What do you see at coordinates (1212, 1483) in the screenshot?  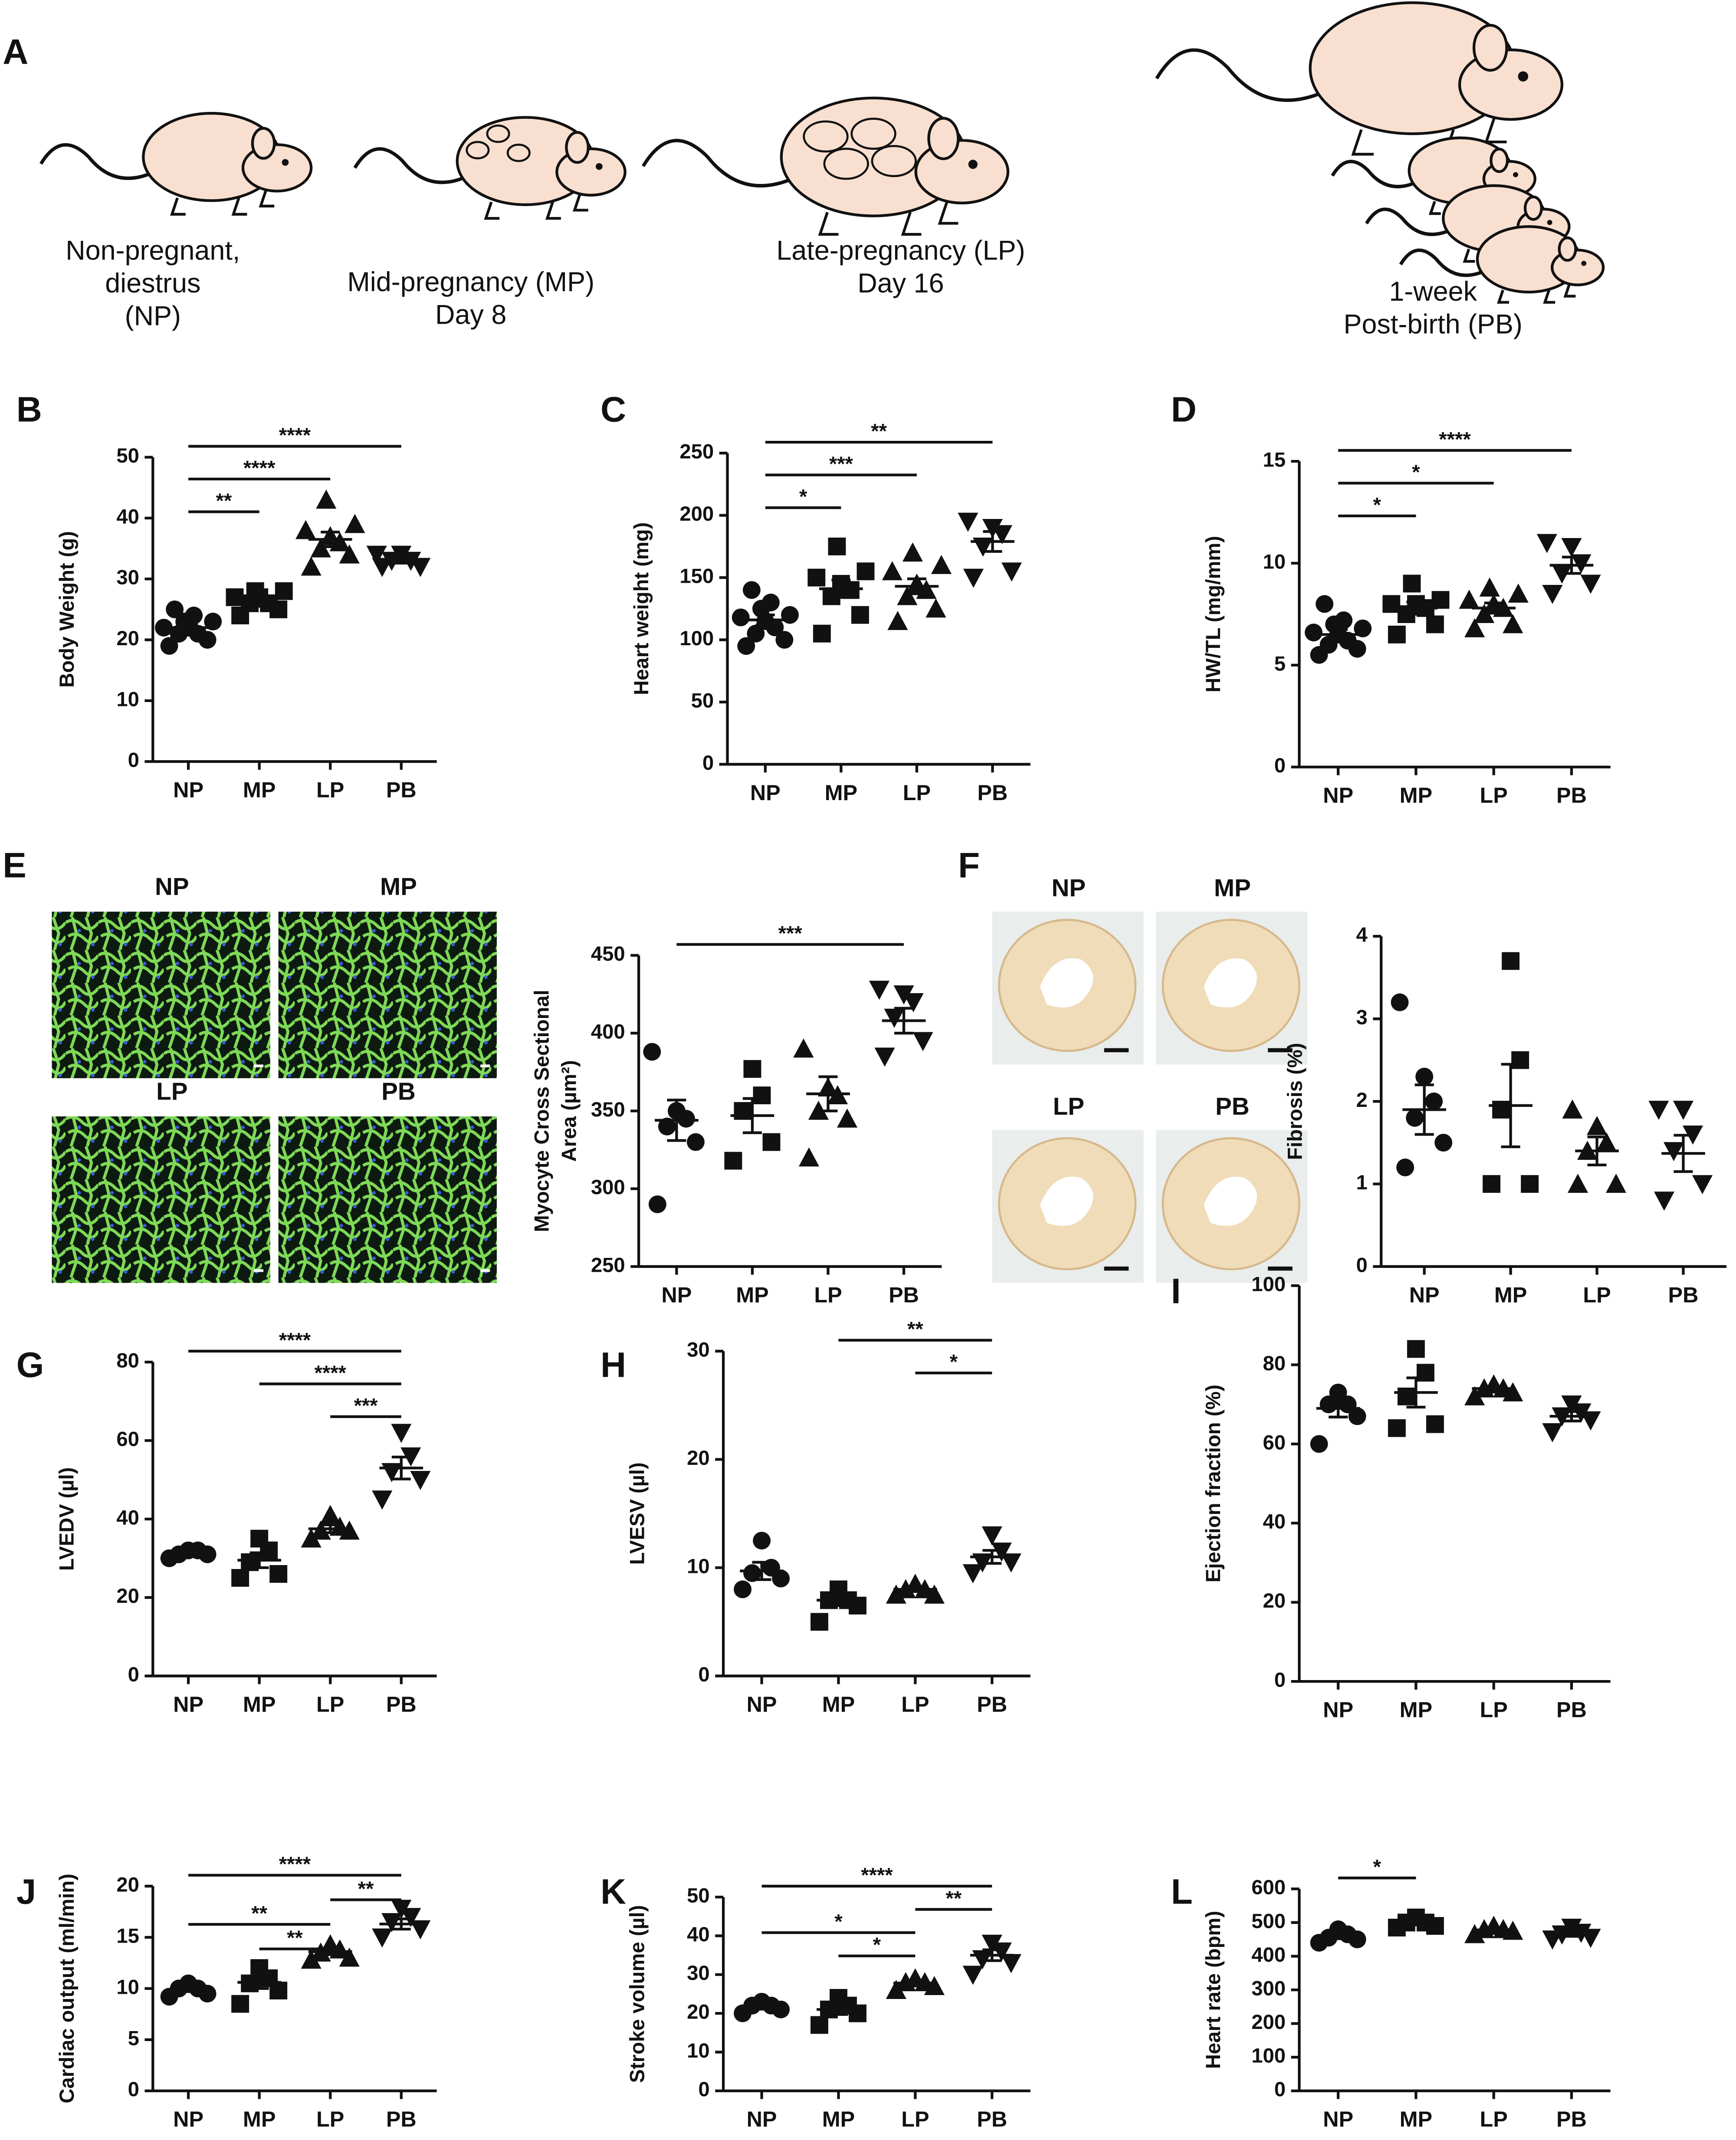 I see `y-axis-label: Ejection fraction (%)` at bounding box center [1212, 1483].